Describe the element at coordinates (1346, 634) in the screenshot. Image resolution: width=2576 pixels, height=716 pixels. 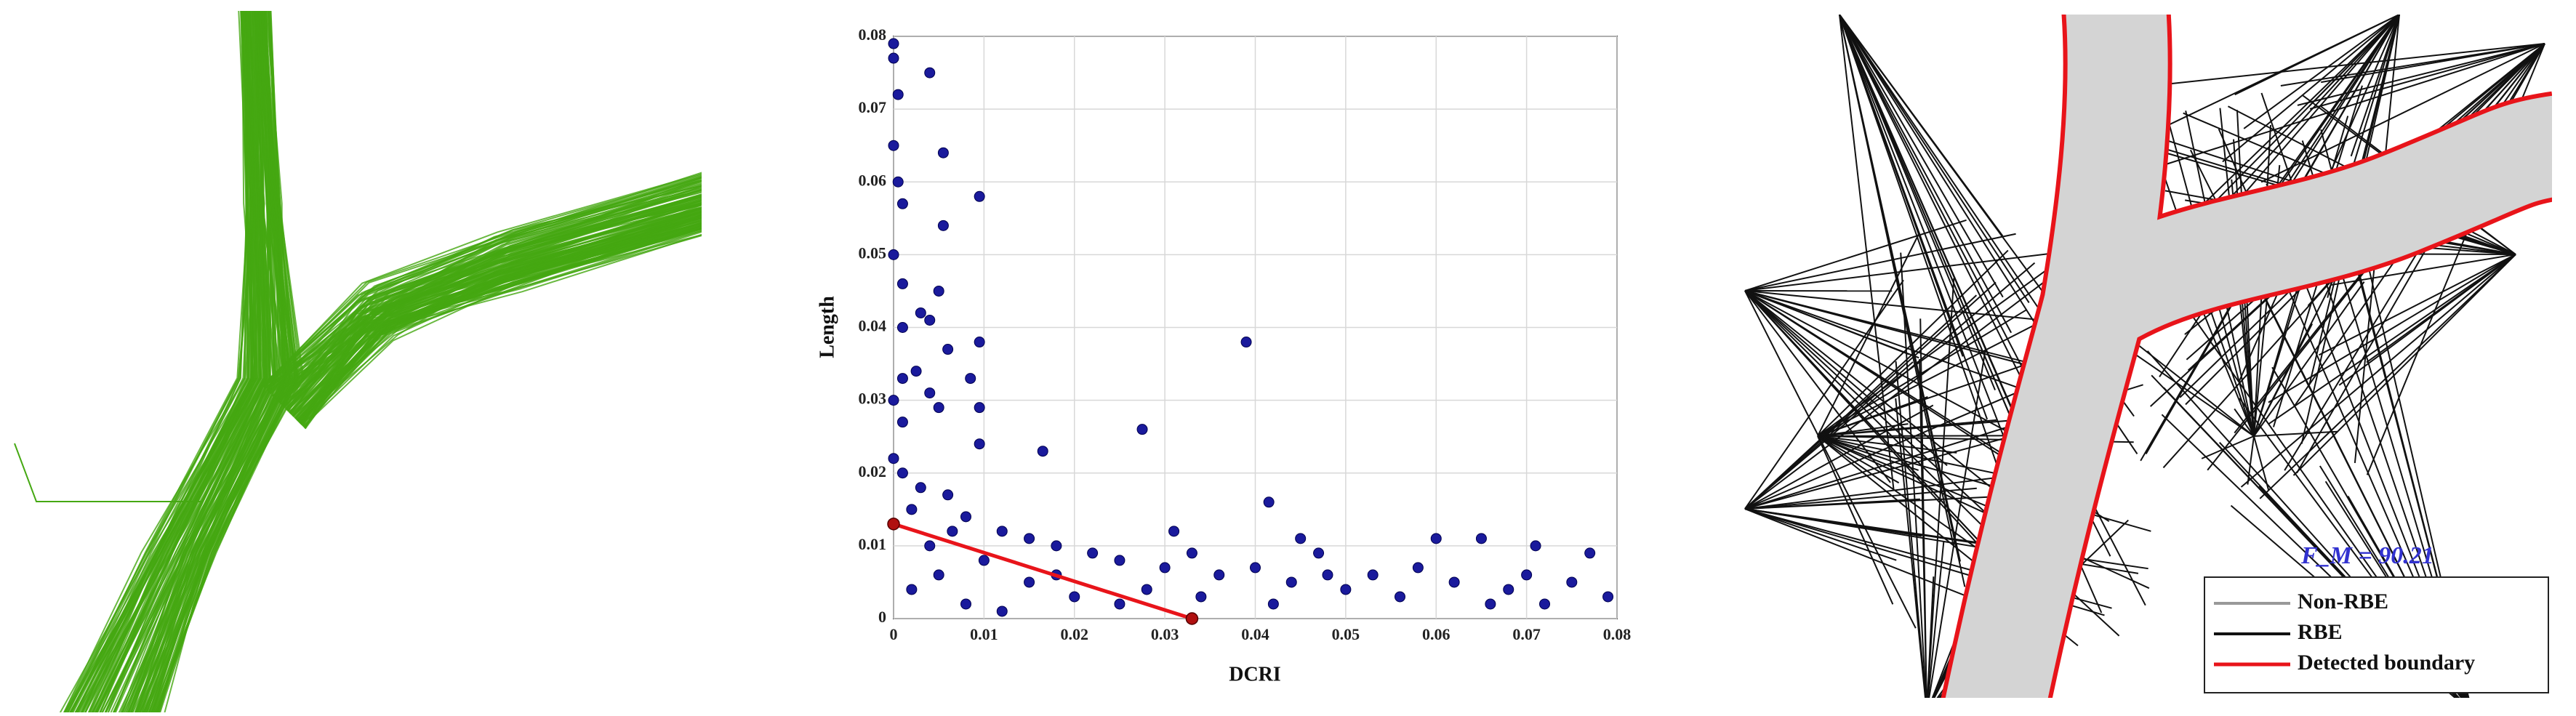
I see `x-tick-label: 0.05` at that location.